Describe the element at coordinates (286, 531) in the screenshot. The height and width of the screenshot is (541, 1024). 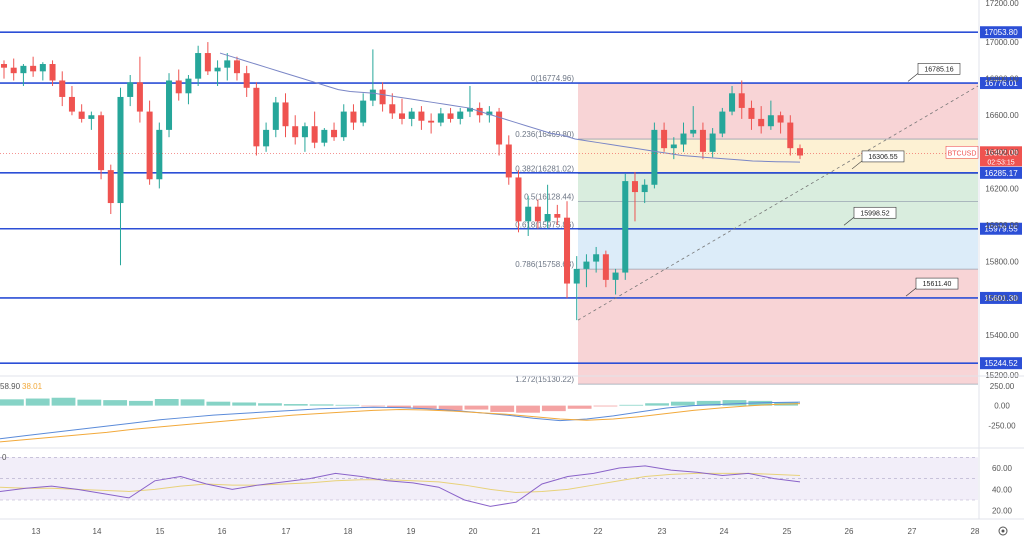
I see `x-tick-label: 17` at that location.